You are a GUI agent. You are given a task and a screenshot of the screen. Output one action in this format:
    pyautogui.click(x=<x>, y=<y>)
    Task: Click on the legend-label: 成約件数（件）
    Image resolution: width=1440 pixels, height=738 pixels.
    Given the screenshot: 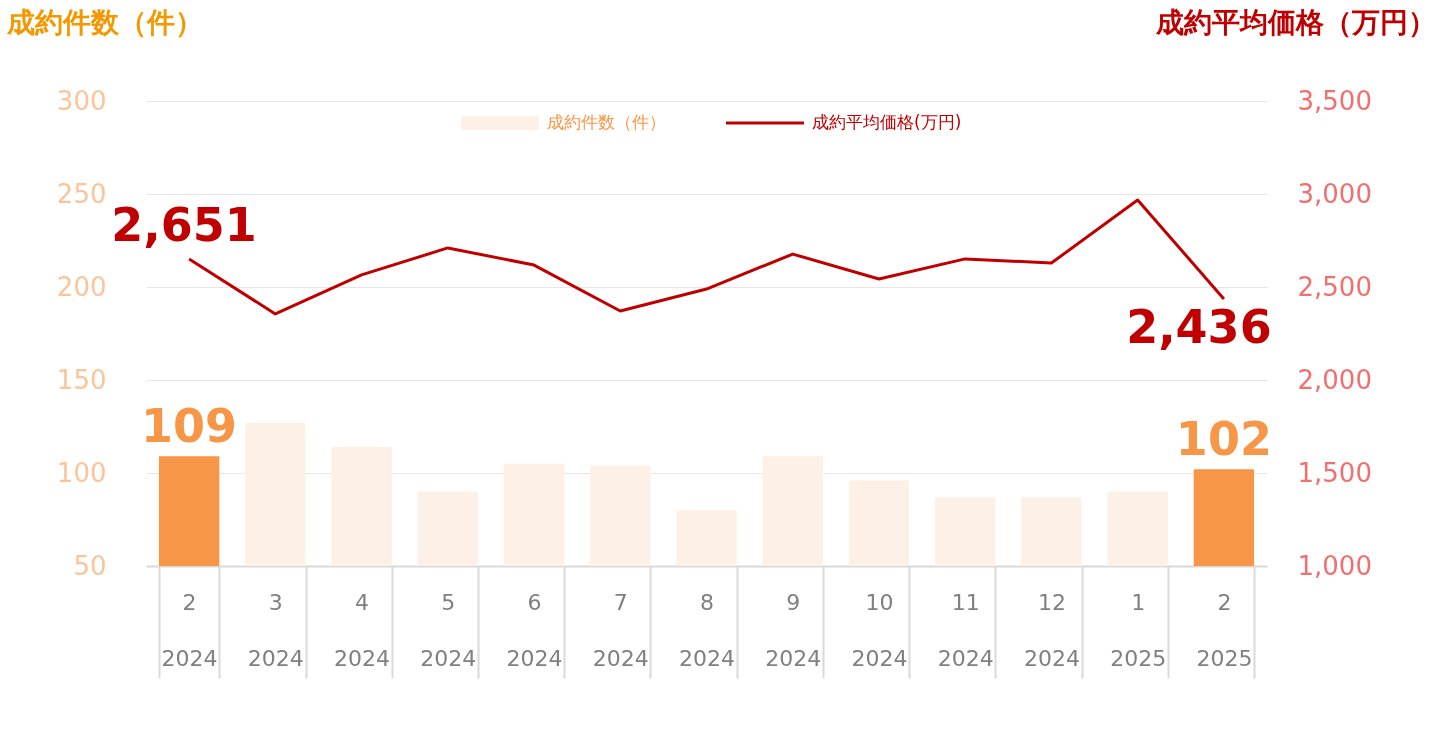 What is the action you would take?
    pyautogui.click(x=606, y=122)
    